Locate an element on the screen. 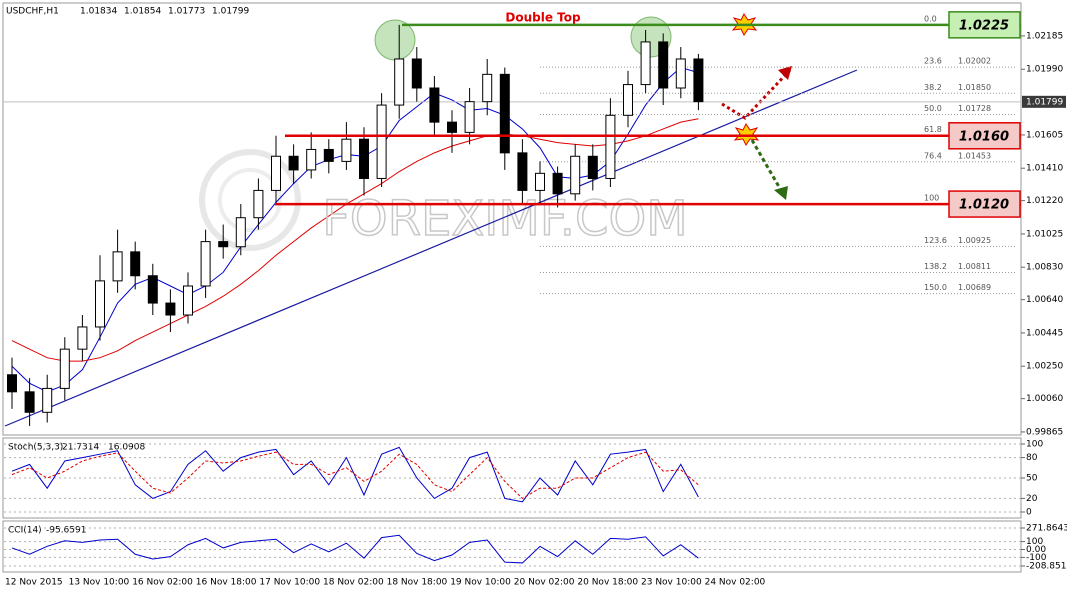 This screenshot has height=593, width=1067. x-tick-label: 18 Nov 18:00 is located at coordinates (417, 583).